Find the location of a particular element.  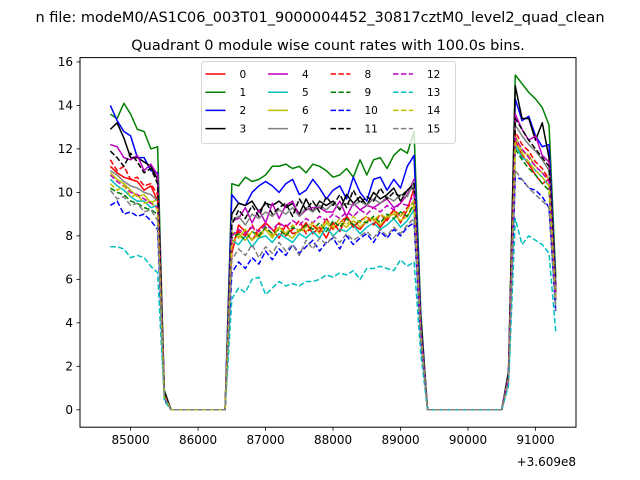

legend-label-13: 13 is located at coordinates (433, 93).